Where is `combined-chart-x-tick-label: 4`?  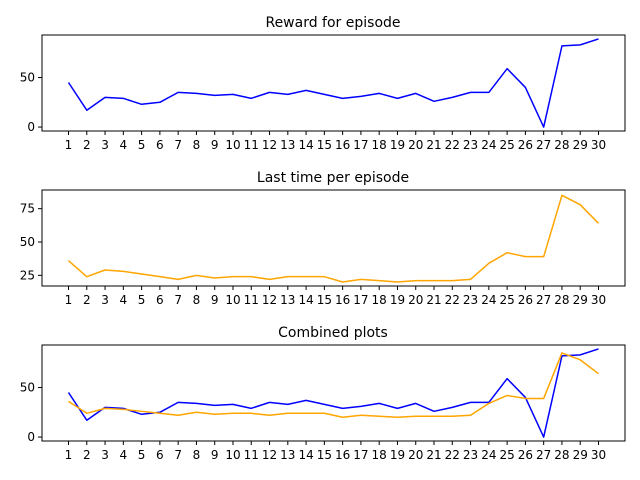 combined-chart-x-tick-label: 4 is located at coordinates (124, 455).